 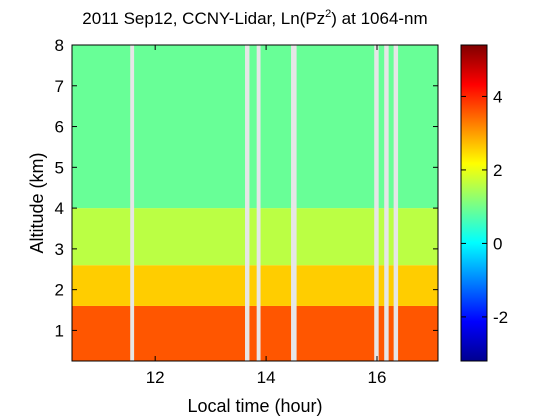 What do you see at coordinates (500, 317) in the screenshot?
I see `colorbar-tick-label: -2` at bounding box center [500, 317].